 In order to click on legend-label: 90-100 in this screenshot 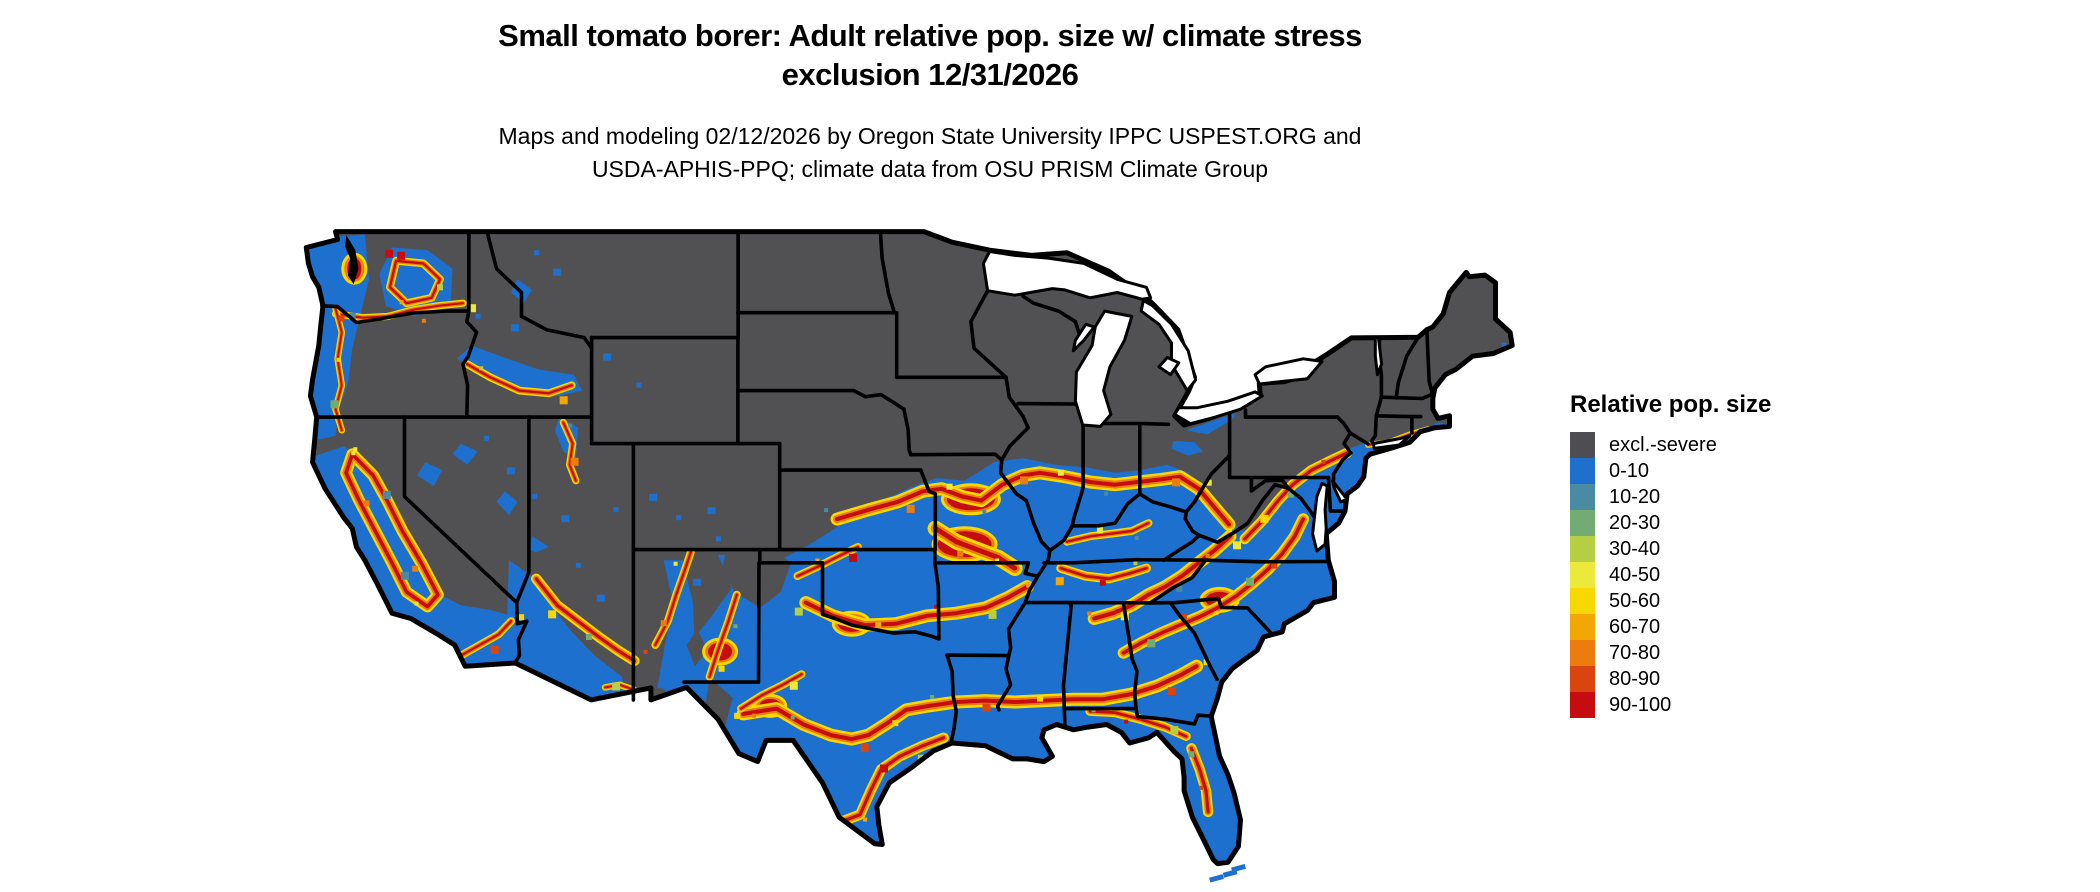, I will do `click(1640, 705)`.